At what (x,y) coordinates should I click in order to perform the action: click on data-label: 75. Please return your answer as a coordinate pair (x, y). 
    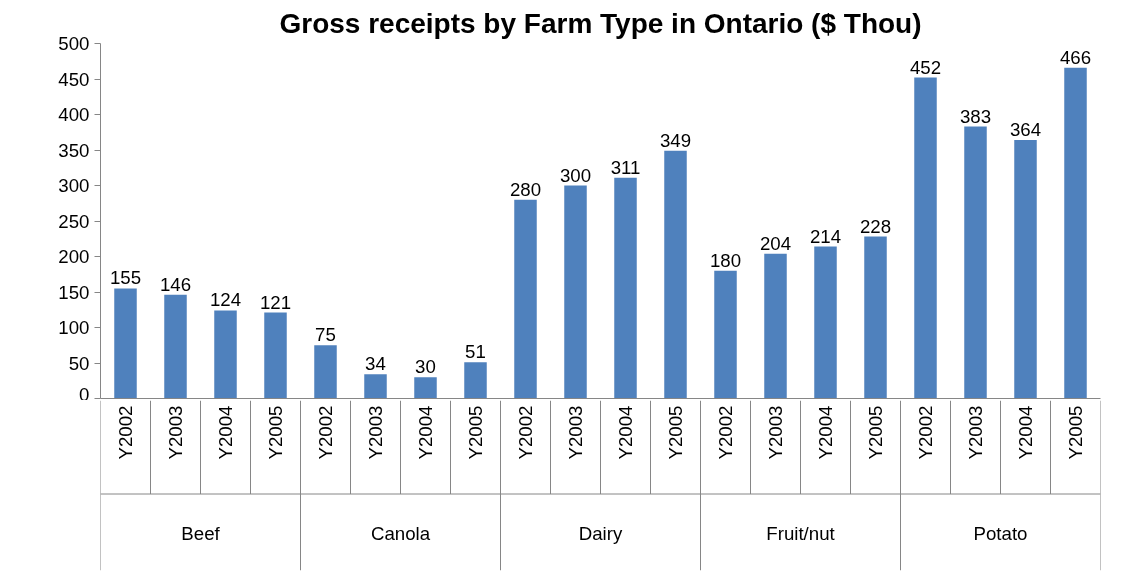
    Looking at the image, I should click on (325, 335).